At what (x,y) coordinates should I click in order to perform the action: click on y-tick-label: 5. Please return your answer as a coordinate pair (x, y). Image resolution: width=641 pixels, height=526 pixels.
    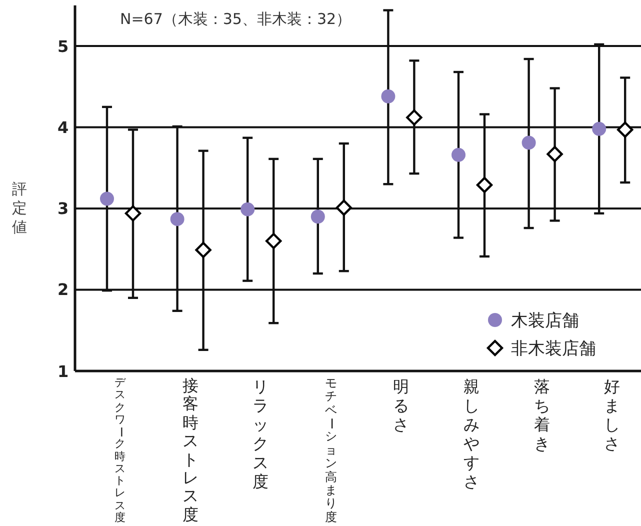
    Looking at the image, I should click on (63, 46).